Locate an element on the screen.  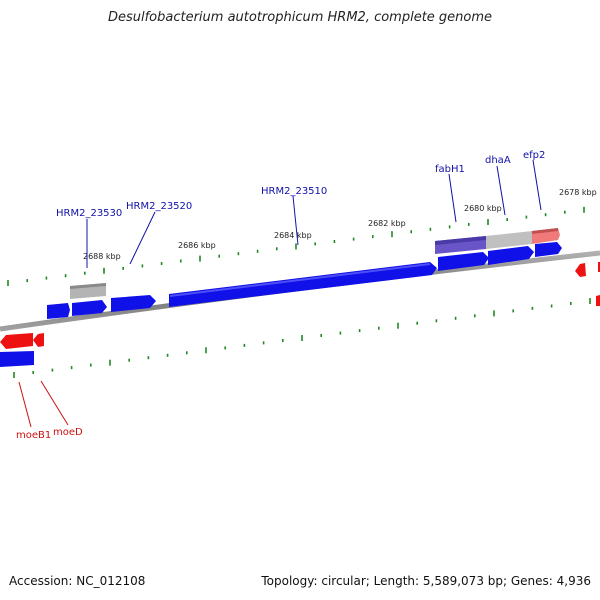
gene-block-purple-top is located at coordinates (460, 240).